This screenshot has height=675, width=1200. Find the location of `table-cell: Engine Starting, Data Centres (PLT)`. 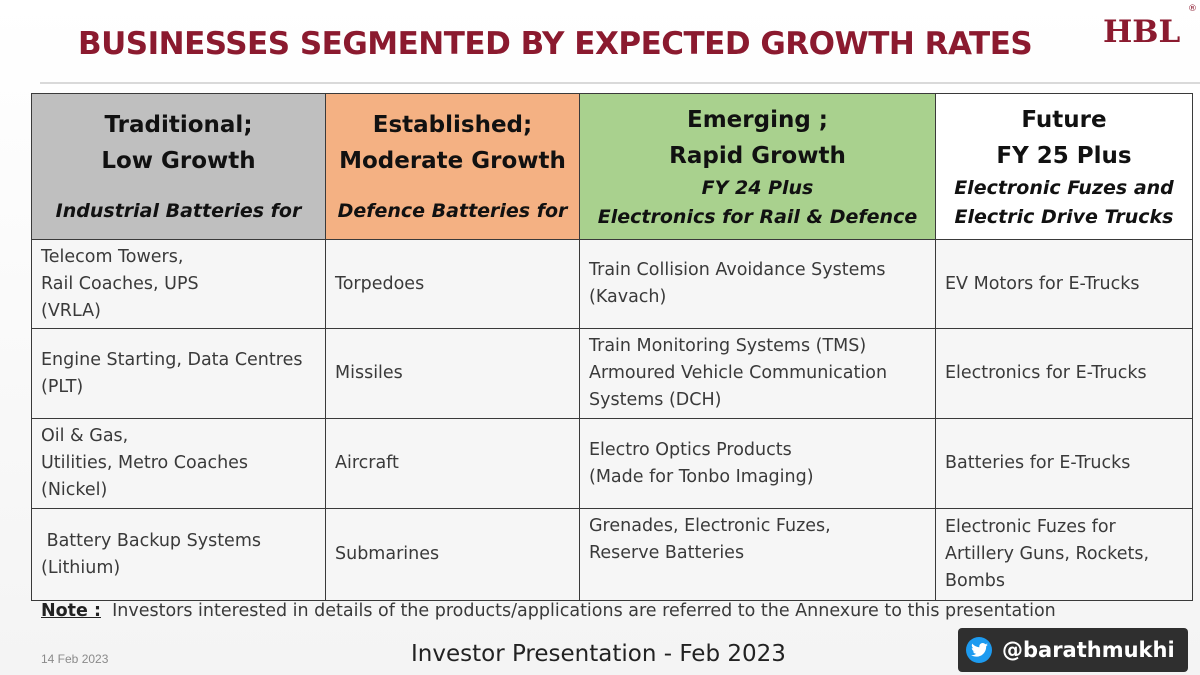

table-cell: Engine Starting, Data Centres (PLT) is located at coordinates (178, 373).